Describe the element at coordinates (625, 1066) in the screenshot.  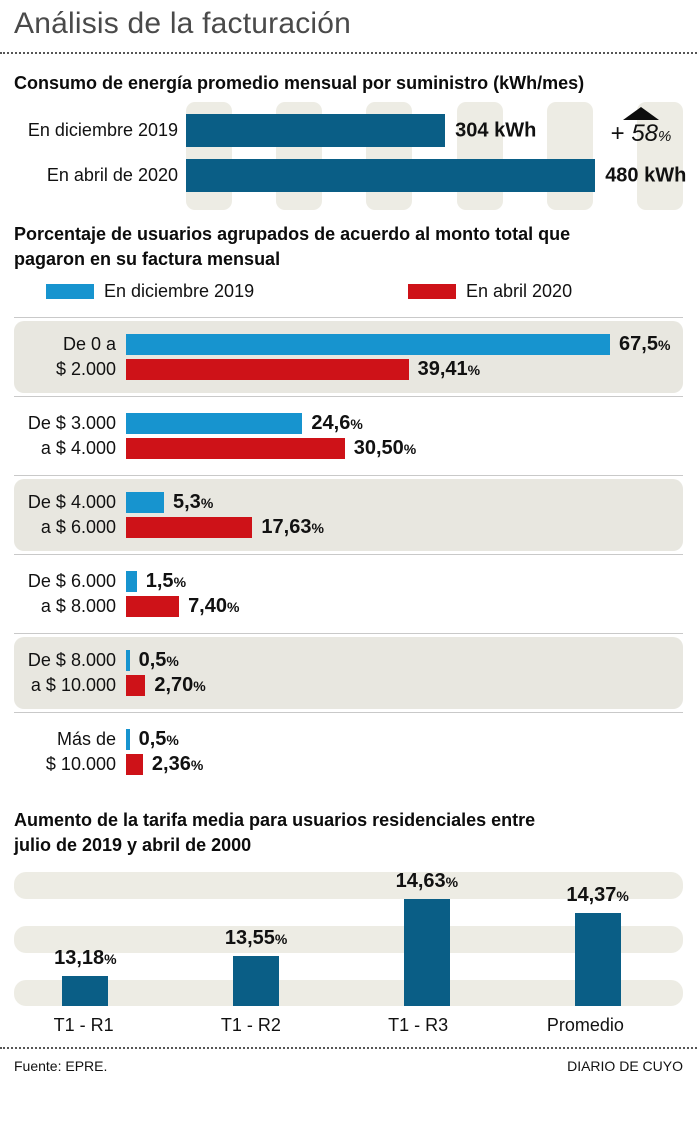
I see `publisher-credit: DIARIO DE CUYO` at that location.